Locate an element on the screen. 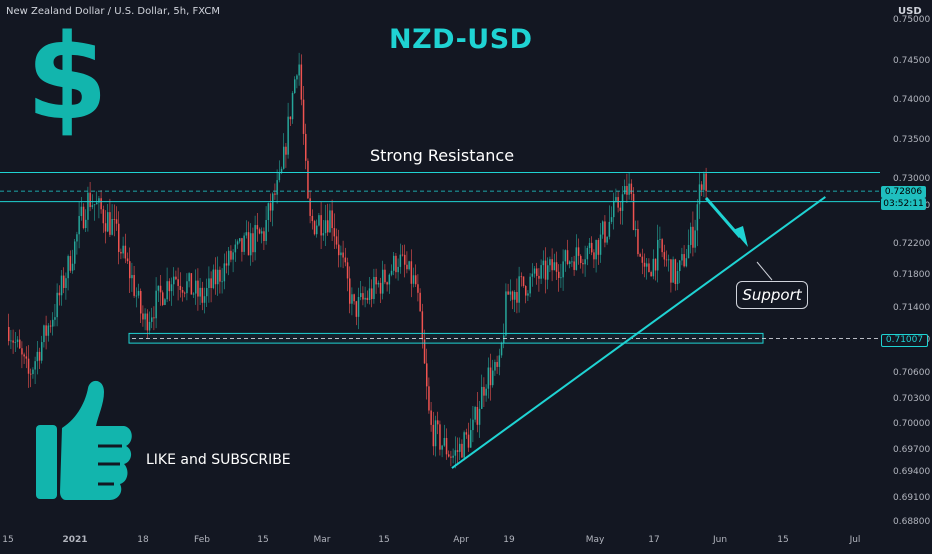 The height and width of the screenshot is (554, 932). y-tick-label: 0.74000 is located at coordinates (911, 100).